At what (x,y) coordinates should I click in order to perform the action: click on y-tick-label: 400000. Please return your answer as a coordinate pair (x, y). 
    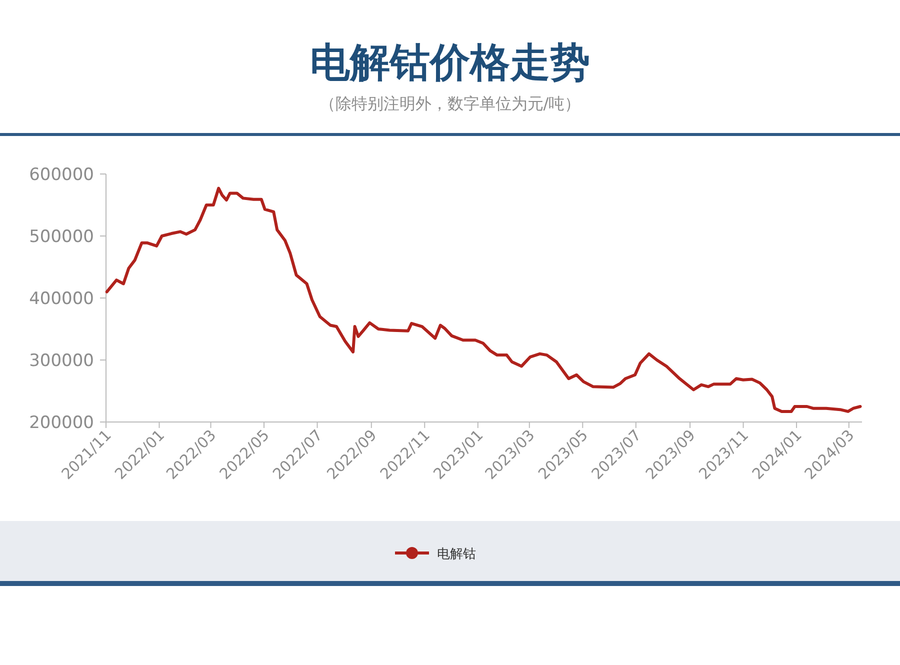
    Looking at the image, I should click on (61, 299).